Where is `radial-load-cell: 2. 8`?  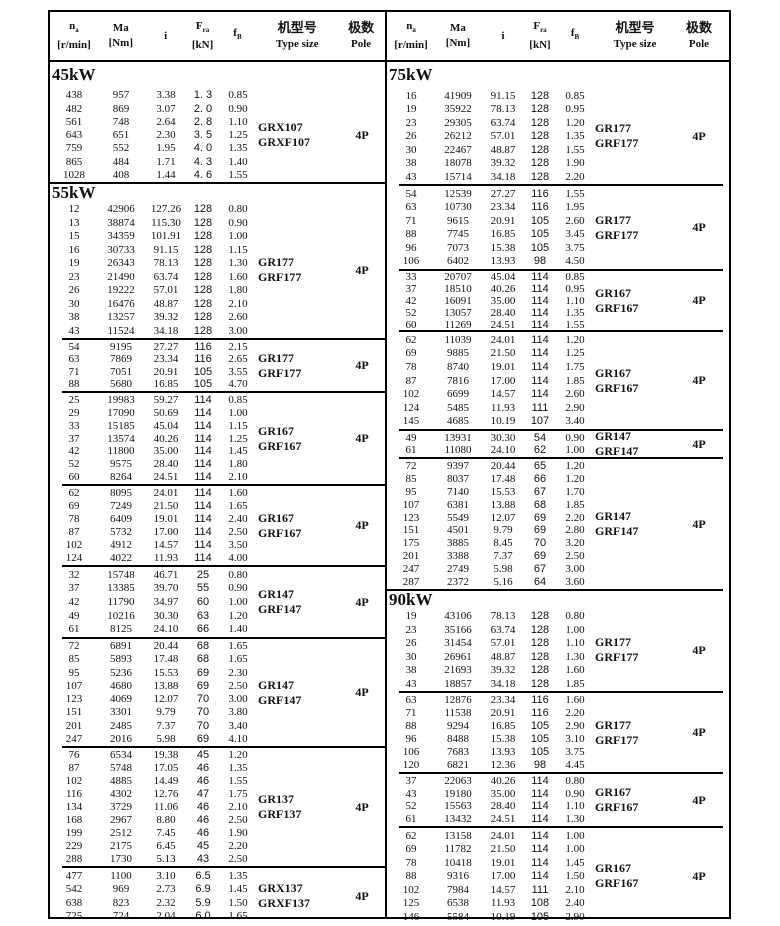
radial-load-cell: 2. 8 is located at coordinates (203, 121).